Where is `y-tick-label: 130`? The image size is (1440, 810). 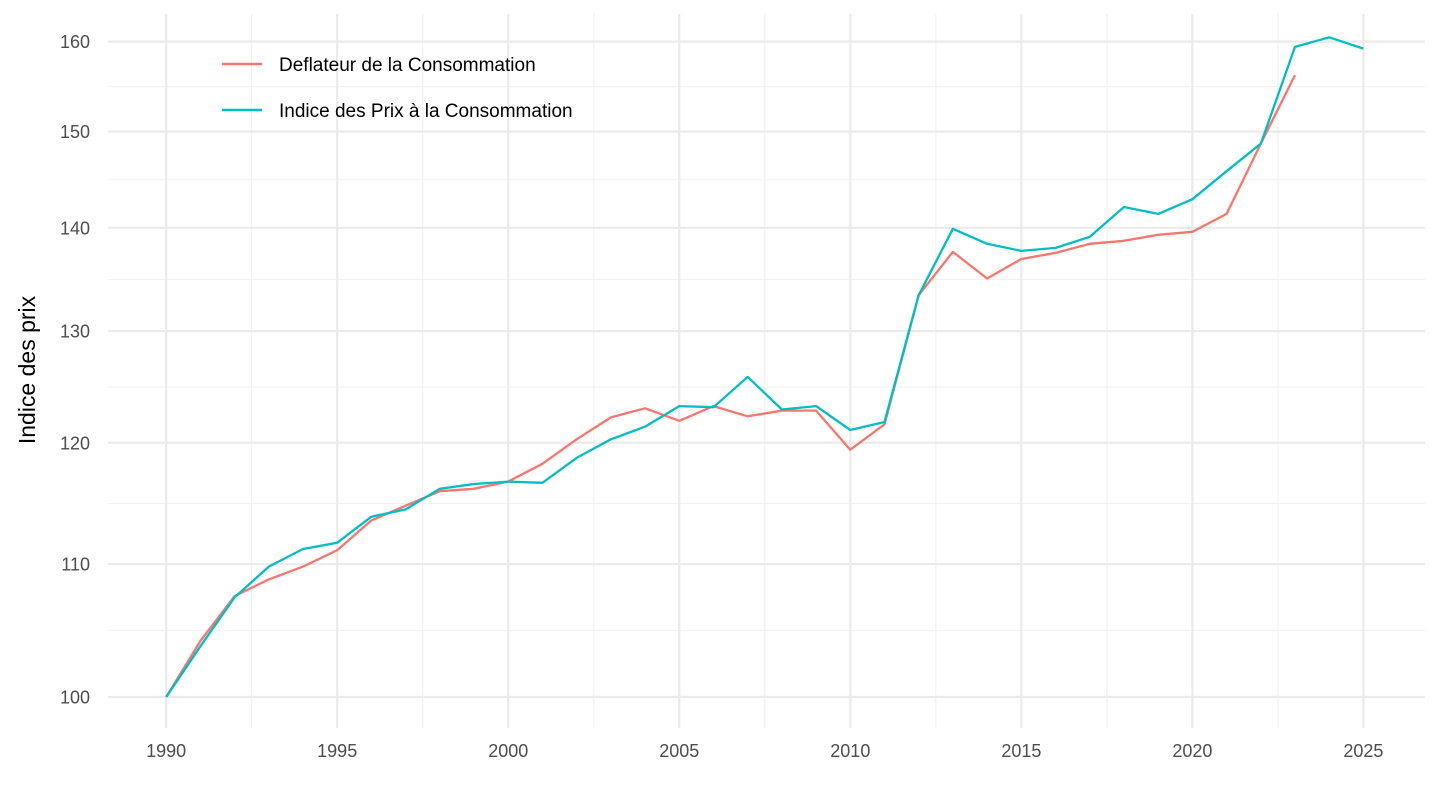
y-tick-label: 130 is located at coordinates (75, 332).